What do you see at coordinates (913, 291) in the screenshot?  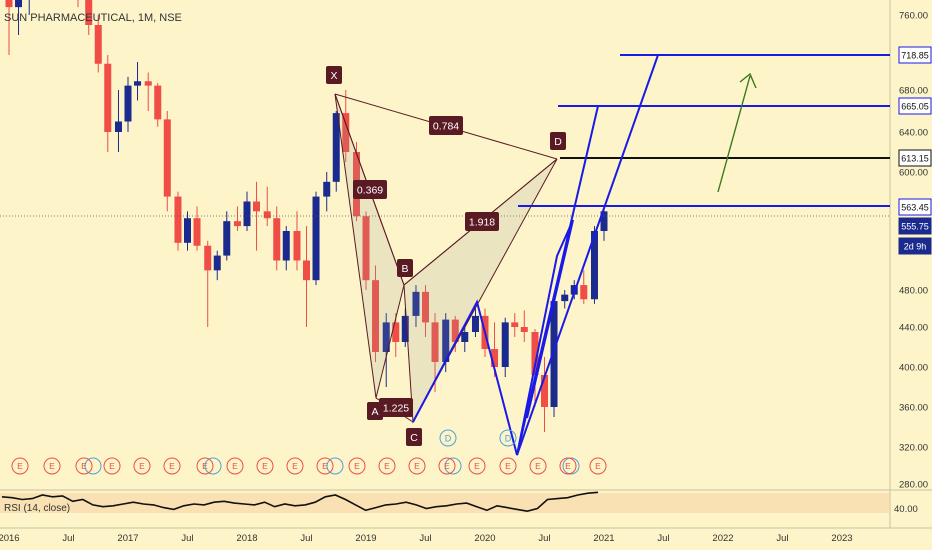 I see `price-tick-label: 480.00` at bounding box center [913, 291].